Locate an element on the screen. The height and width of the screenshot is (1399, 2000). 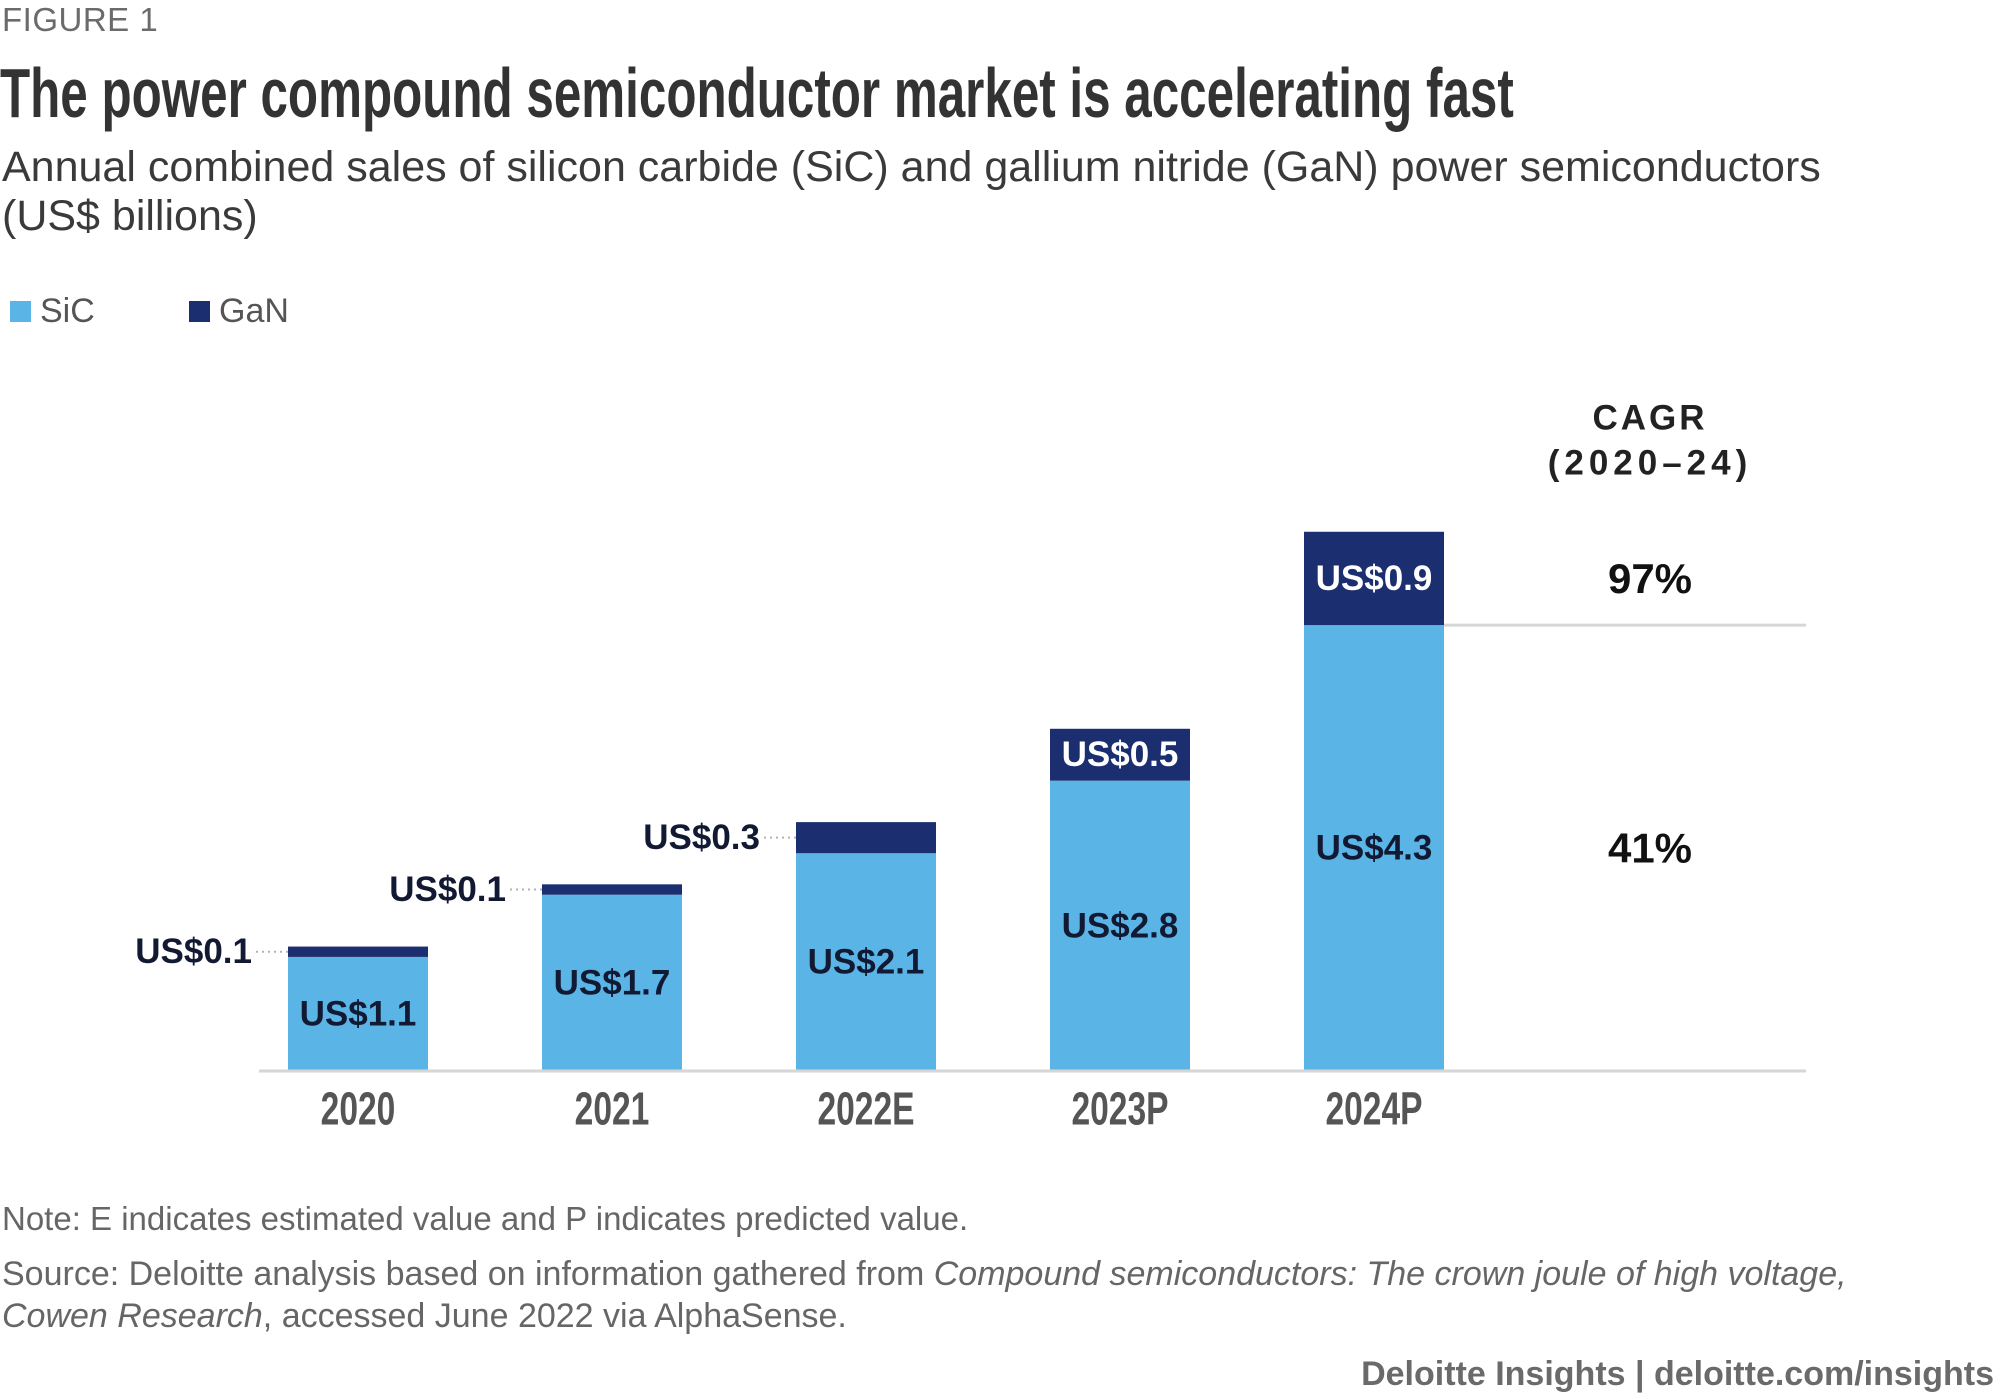
cagr-value-sic: 41% is located at coordinates (1650, 848).